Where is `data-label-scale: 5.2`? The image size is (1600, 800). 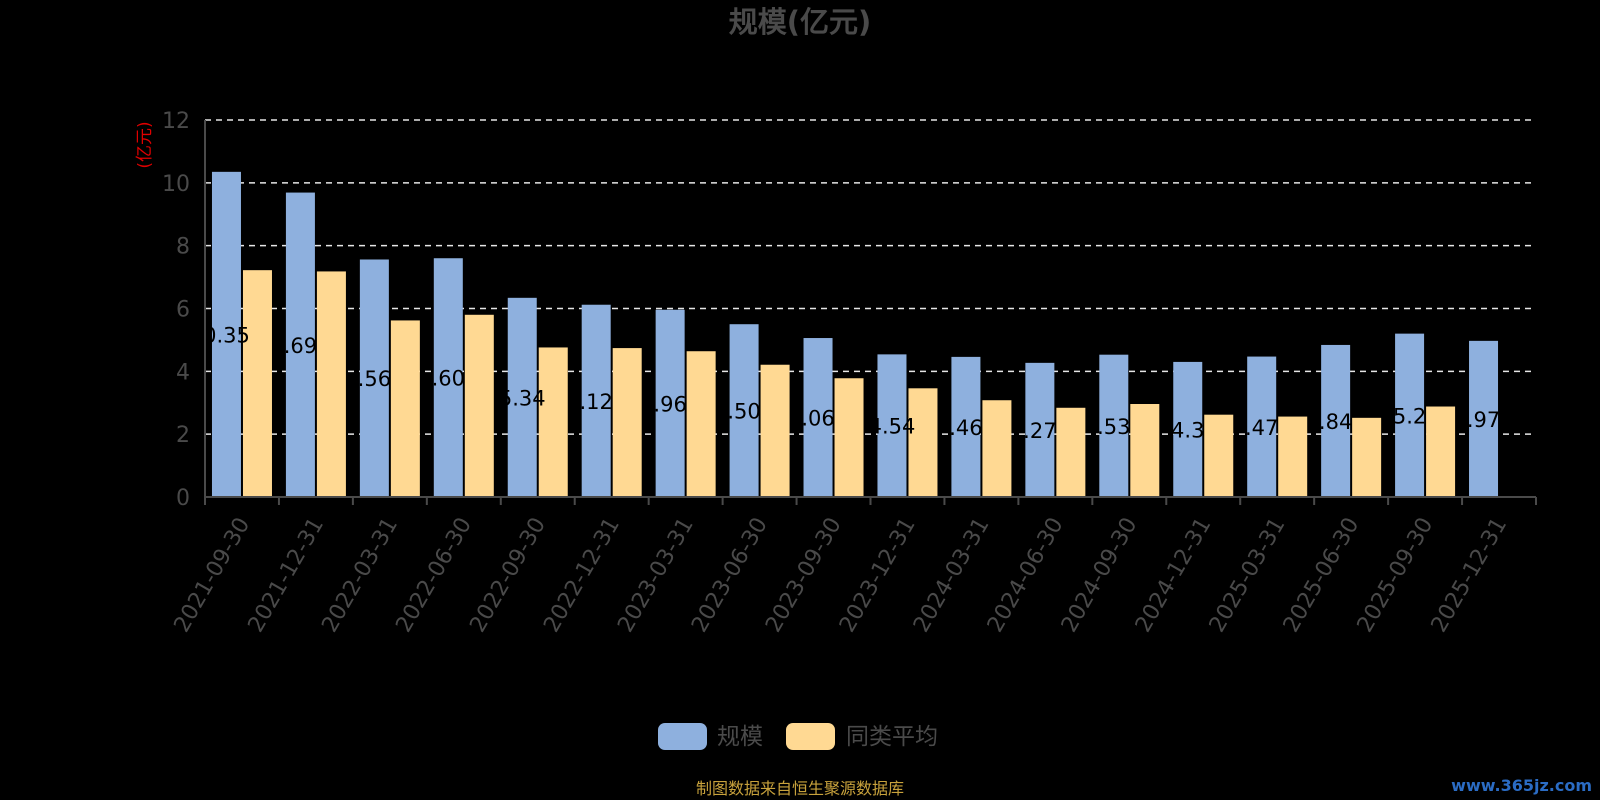
data-label-scale: 5.2 is located at coordinates (1409, 416).